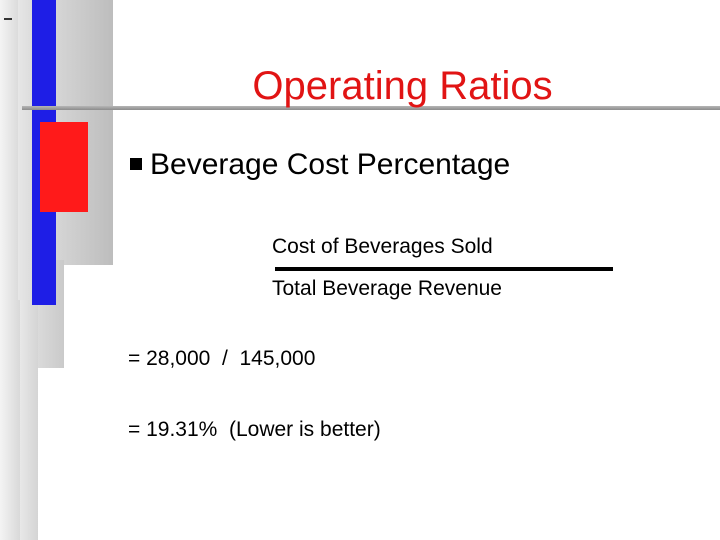  I want to click on square-bullet-icon, so click(136, 164).